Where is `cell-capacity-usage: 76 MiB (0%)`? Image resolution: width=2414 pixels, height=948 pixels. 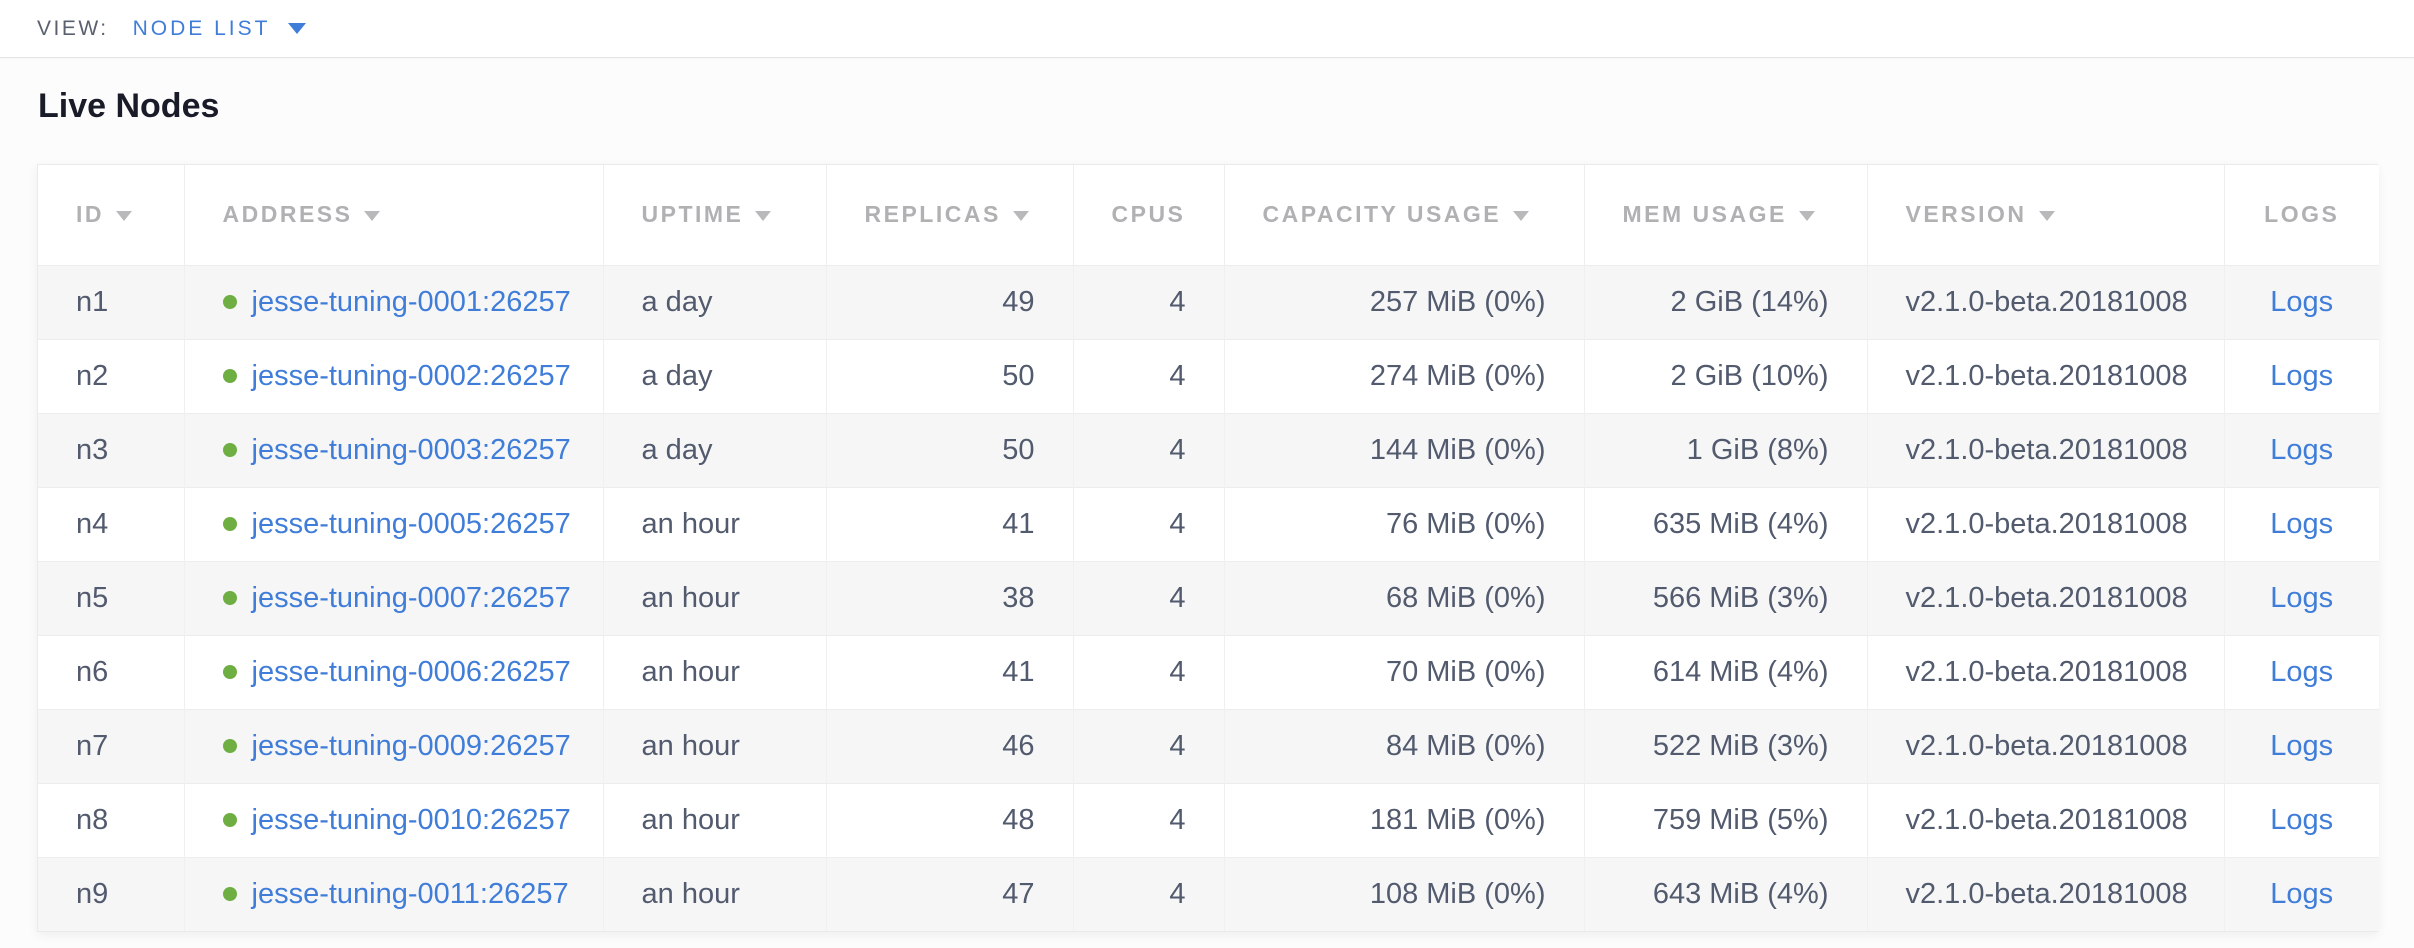 cell-capacity-usage: 76 MiB (0%) is located at coordinates (1404, 523).